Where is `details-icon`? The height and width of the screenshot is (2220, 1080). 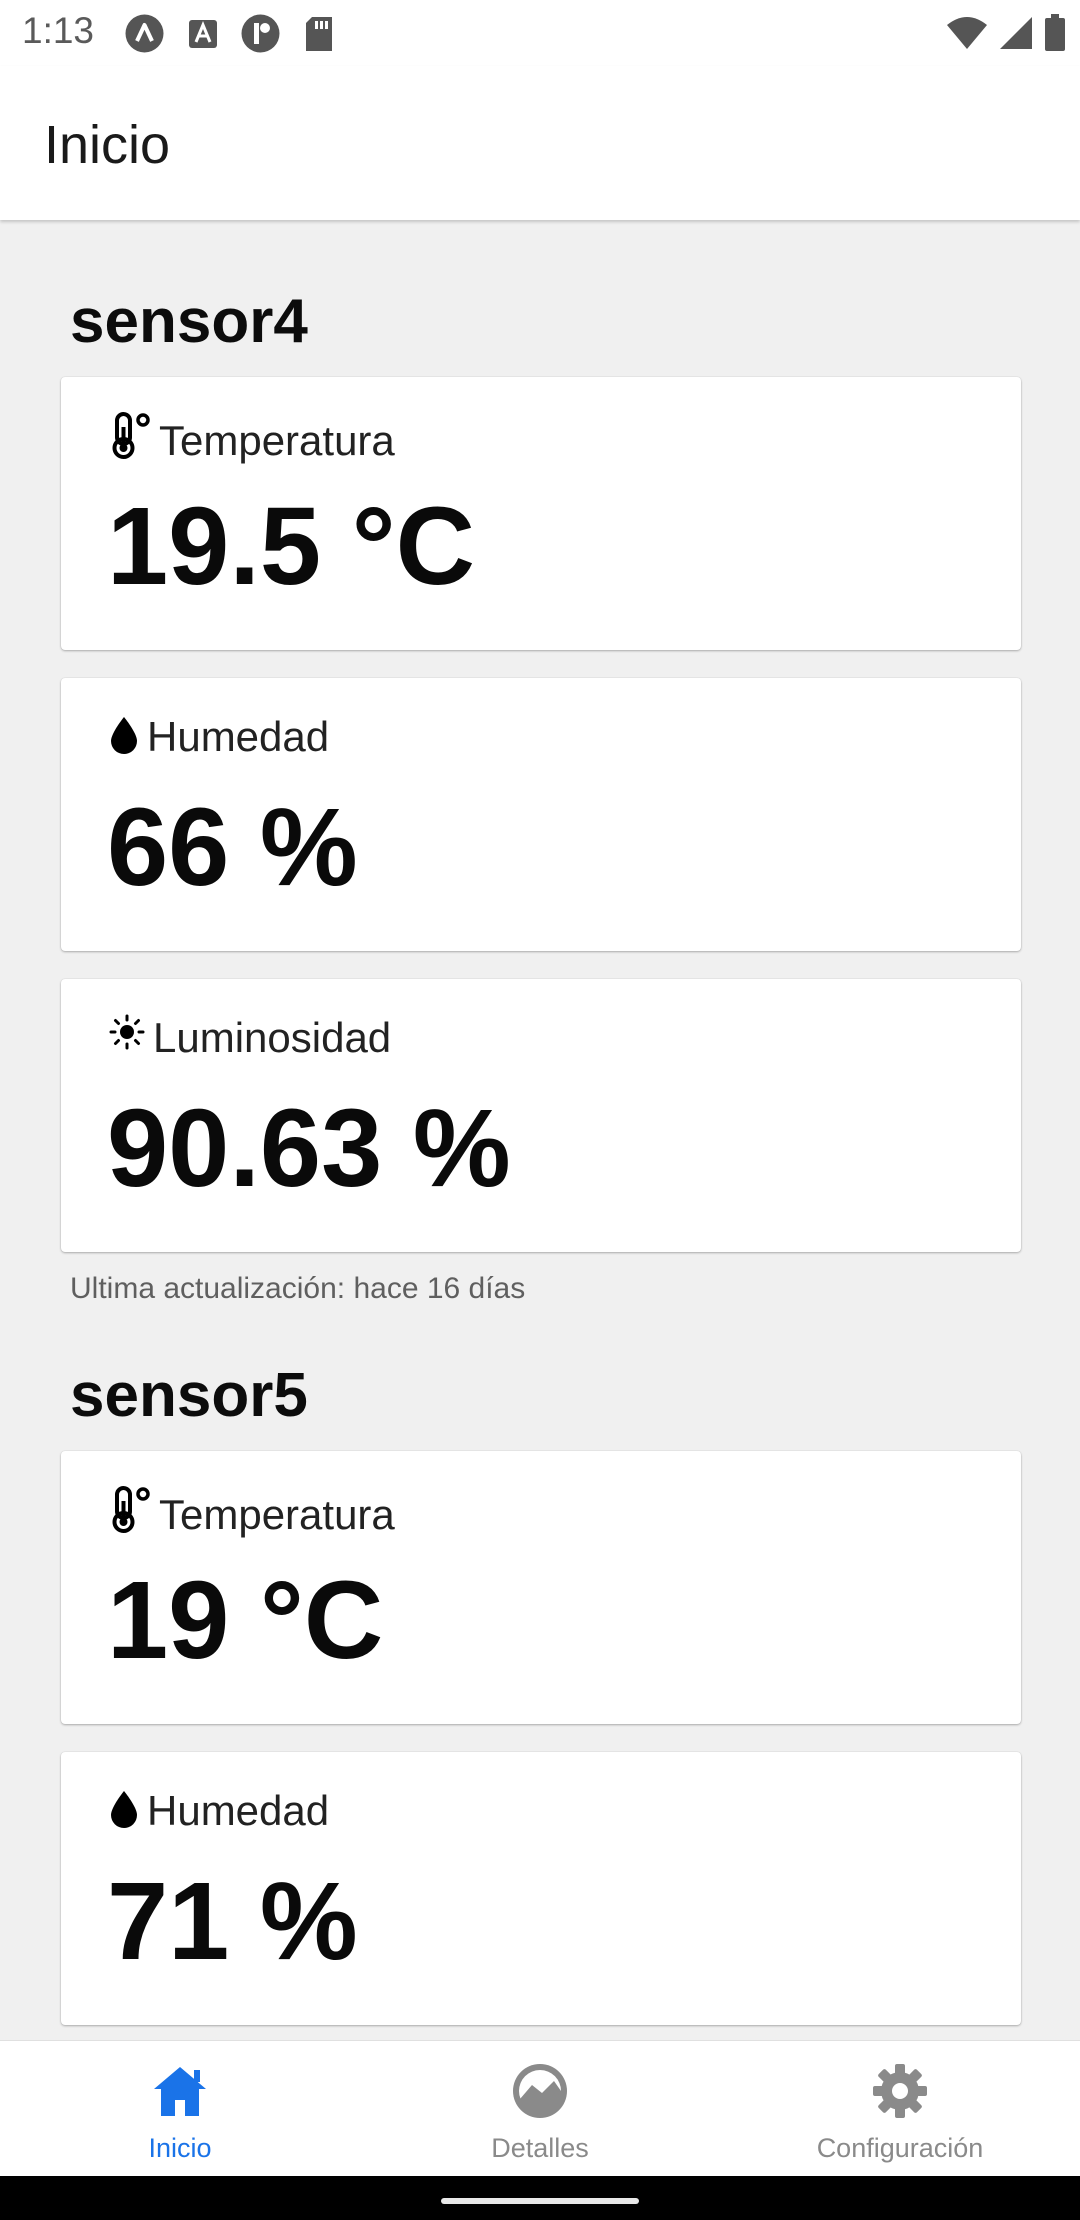
details-icon is located at coordinates (540, 2091).